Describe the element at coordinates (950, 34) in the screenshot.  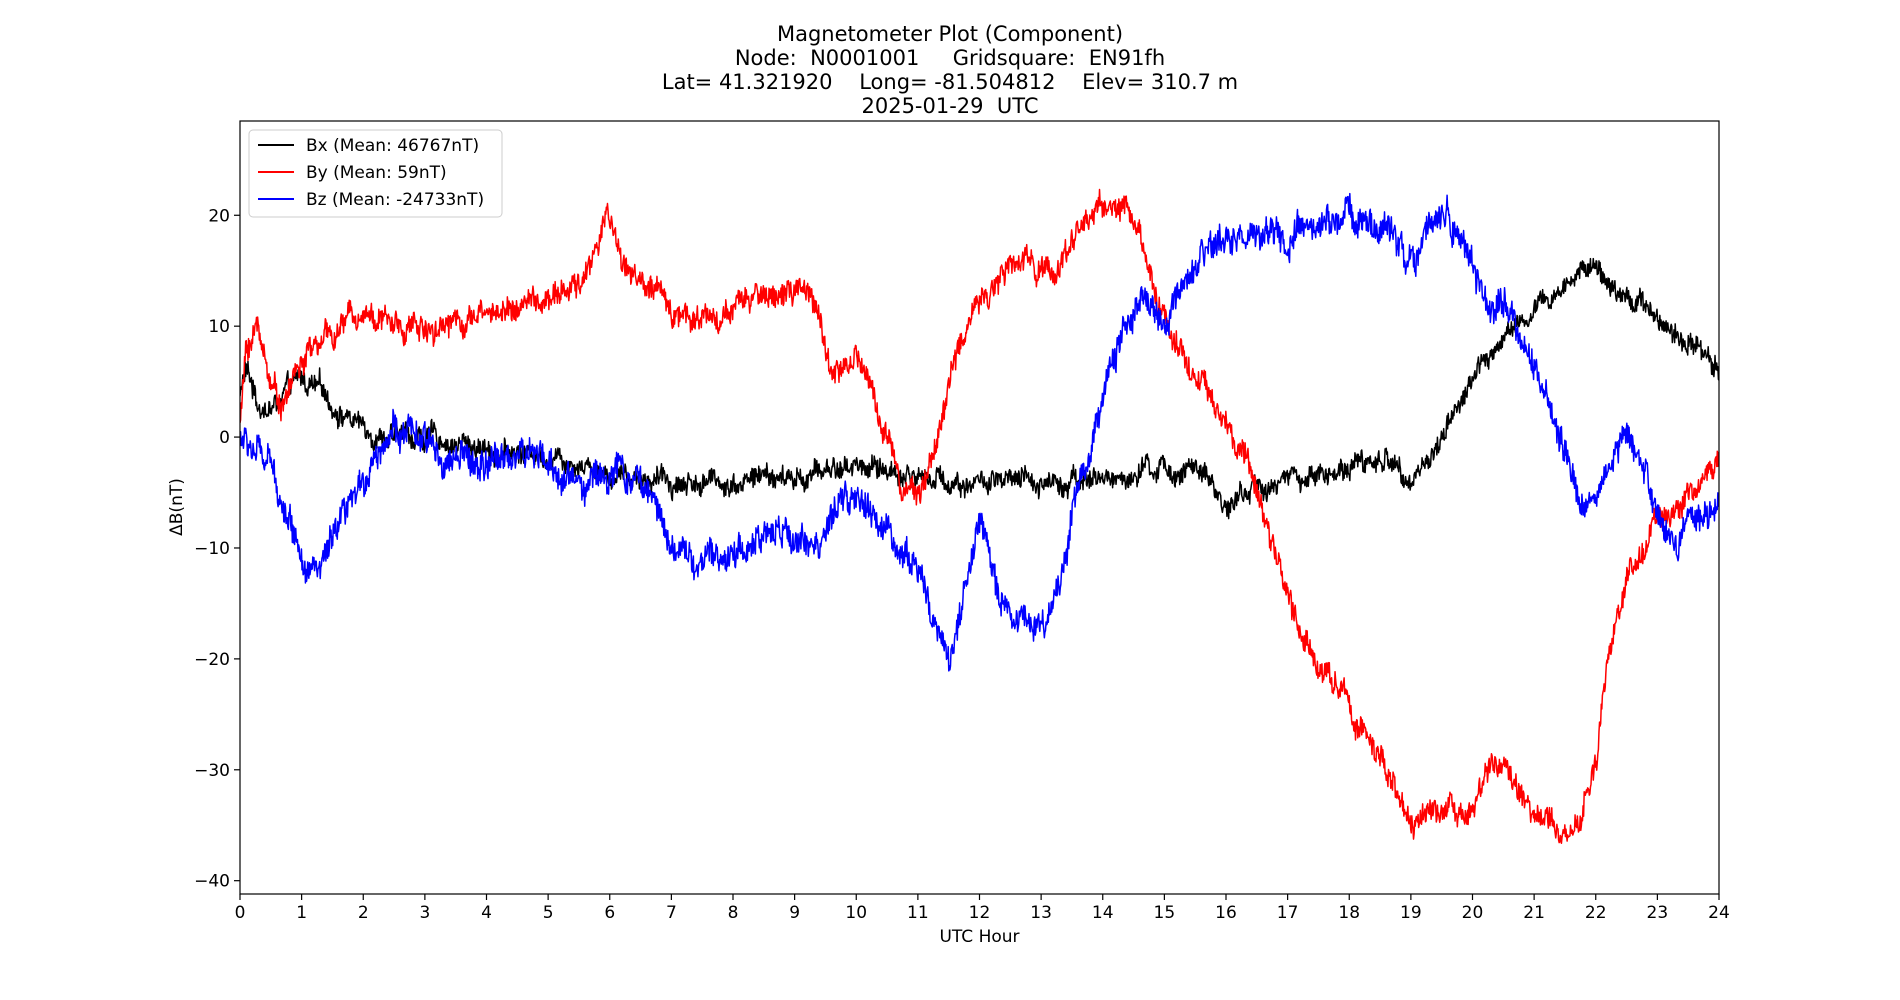
I see `title-line-1: Magnetometer Plot (Component)` at that location.